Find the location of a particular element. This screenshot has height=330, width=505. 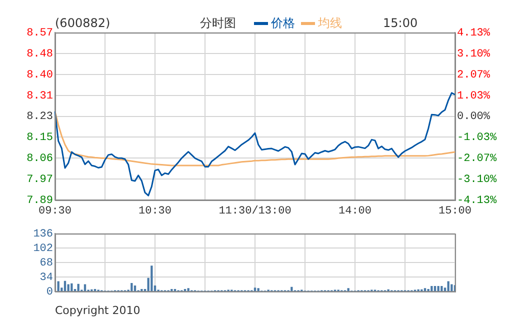

y-tick-label: 8.57 is located at coordinates (39, 34).